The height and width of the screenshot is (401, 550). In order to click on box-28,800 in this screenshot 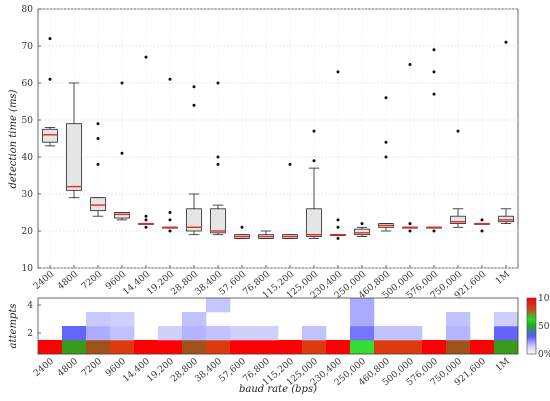, I will do `click(194, 160)`.